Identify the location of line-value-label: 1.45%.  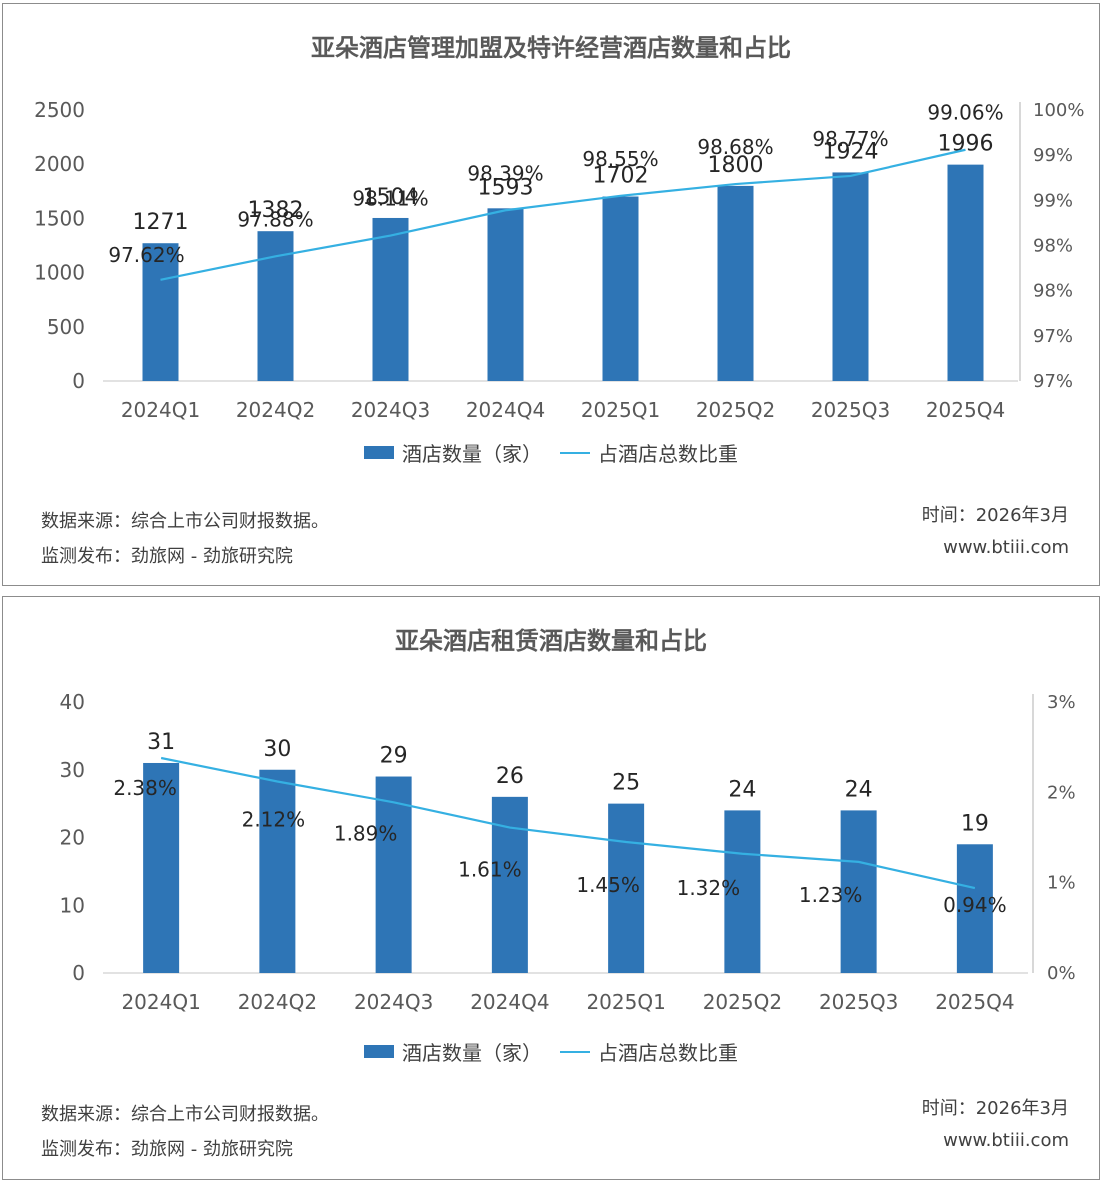
(608, 885).